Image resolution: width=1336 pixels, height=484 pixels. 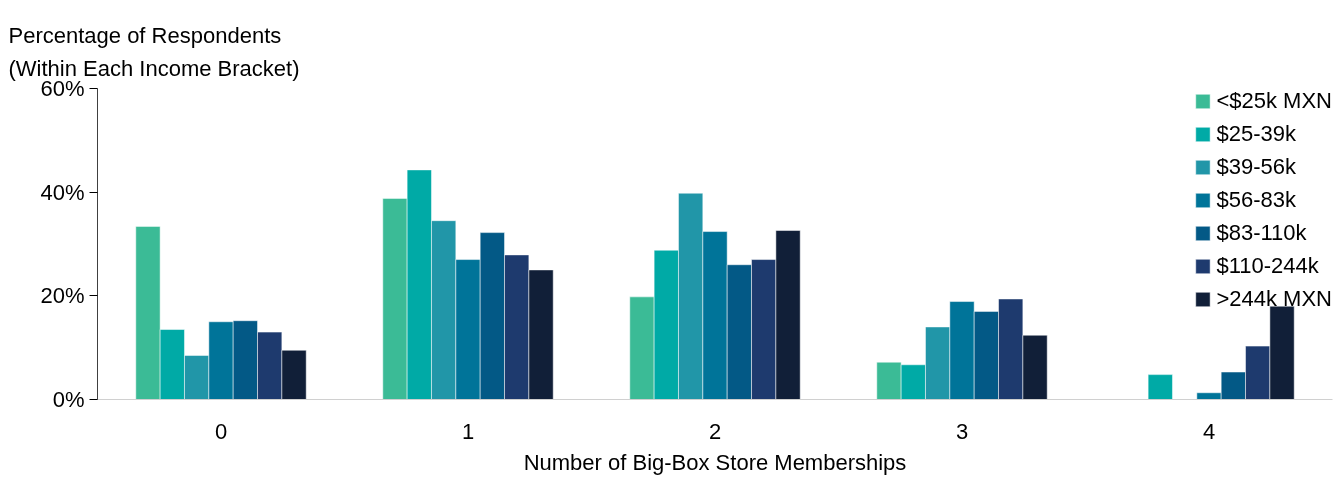 I want to click on x-axis-title: Number of Big-Box Store Memberships, so click(x=715, y=462).